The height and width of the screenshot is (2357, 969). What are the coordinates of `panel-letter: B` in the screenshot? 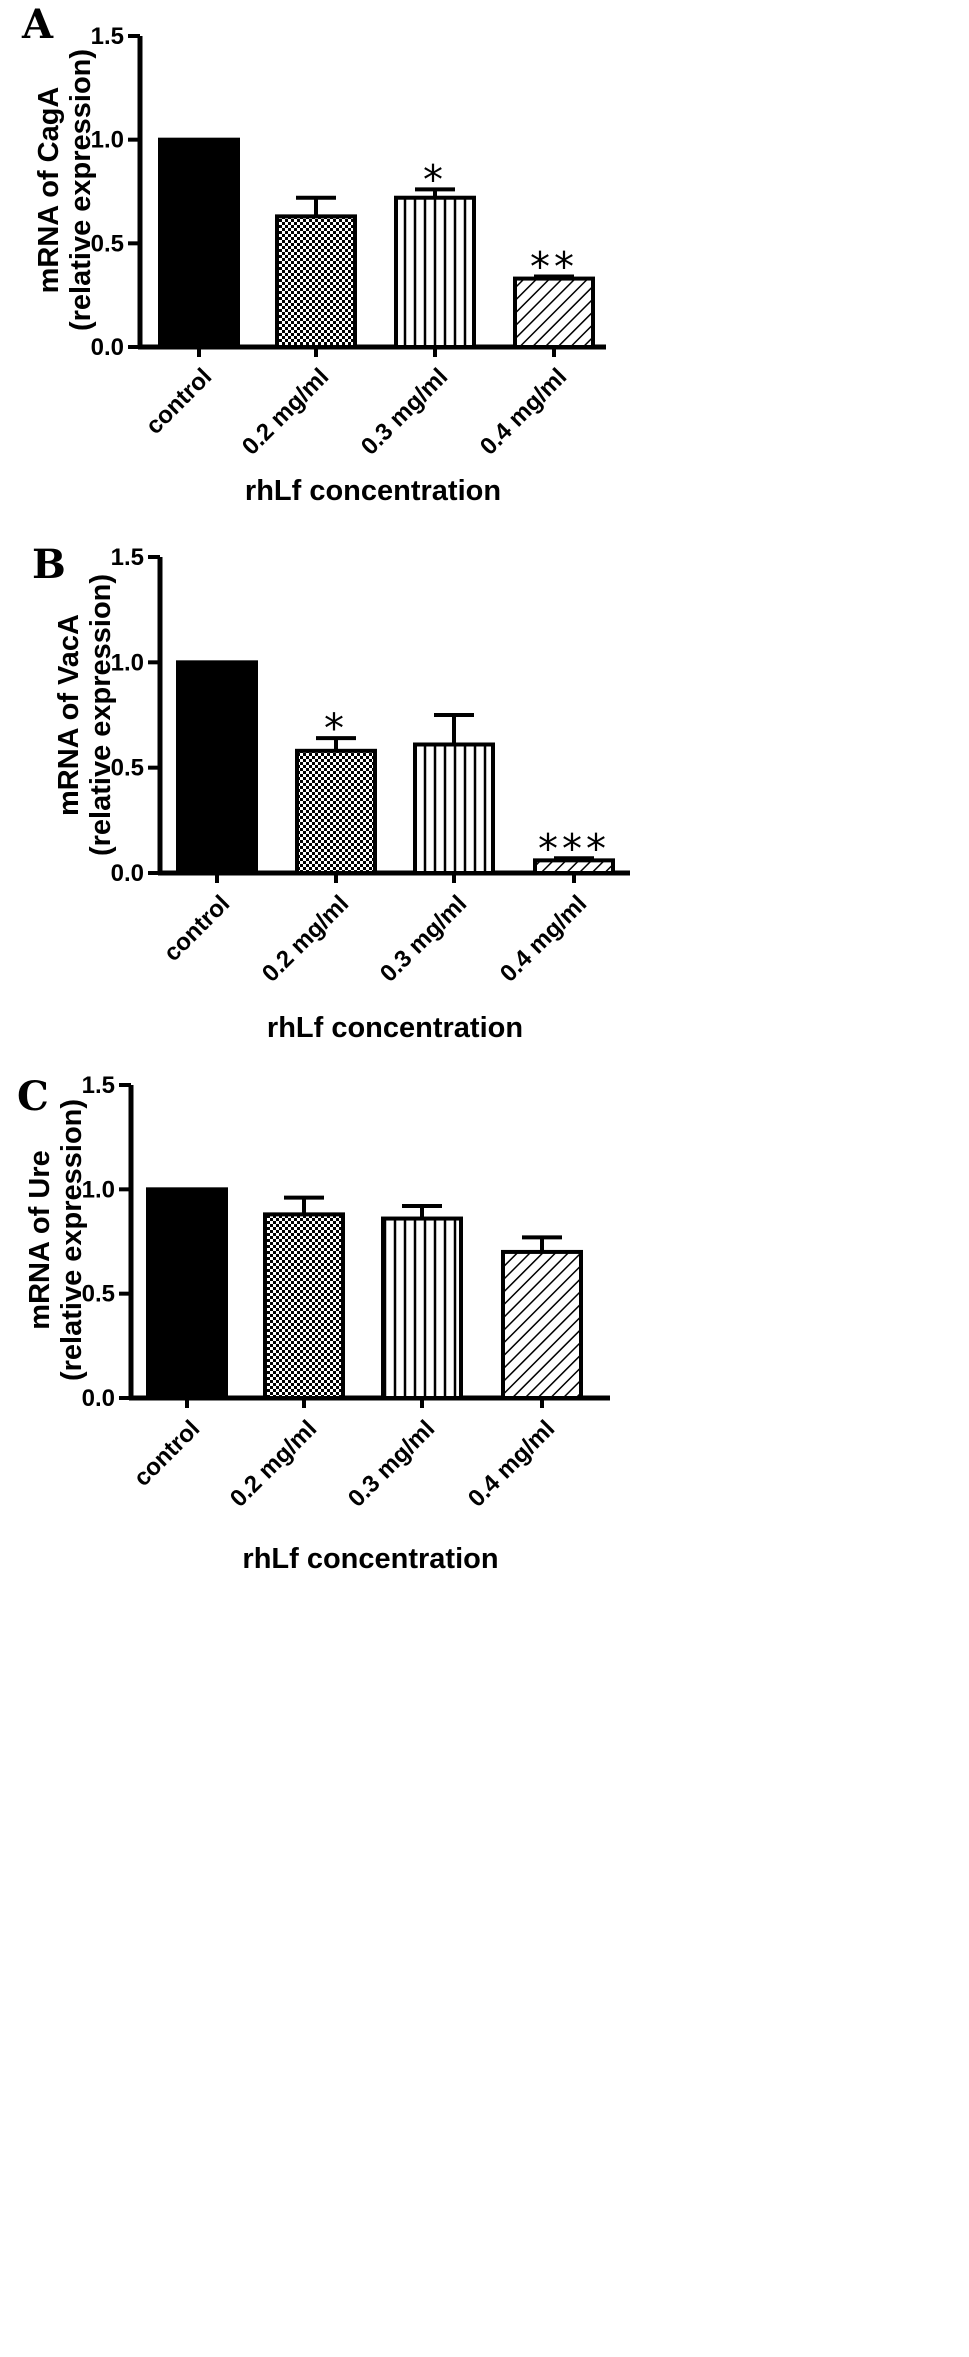 It's located at (49, 564).